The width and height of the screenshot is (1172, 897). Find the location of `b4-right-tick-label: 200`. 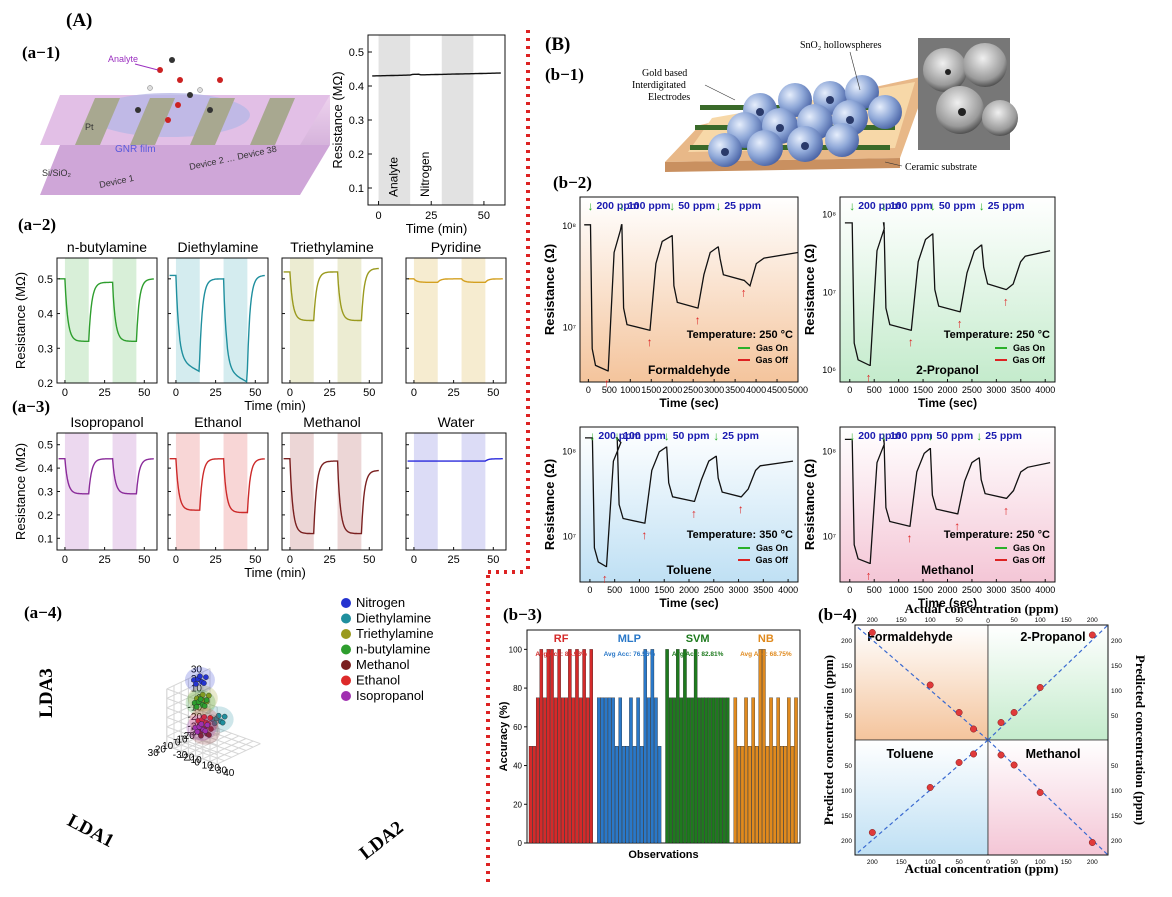

b4-right-tick-label: 200 is located at coordinates (1116, 641).